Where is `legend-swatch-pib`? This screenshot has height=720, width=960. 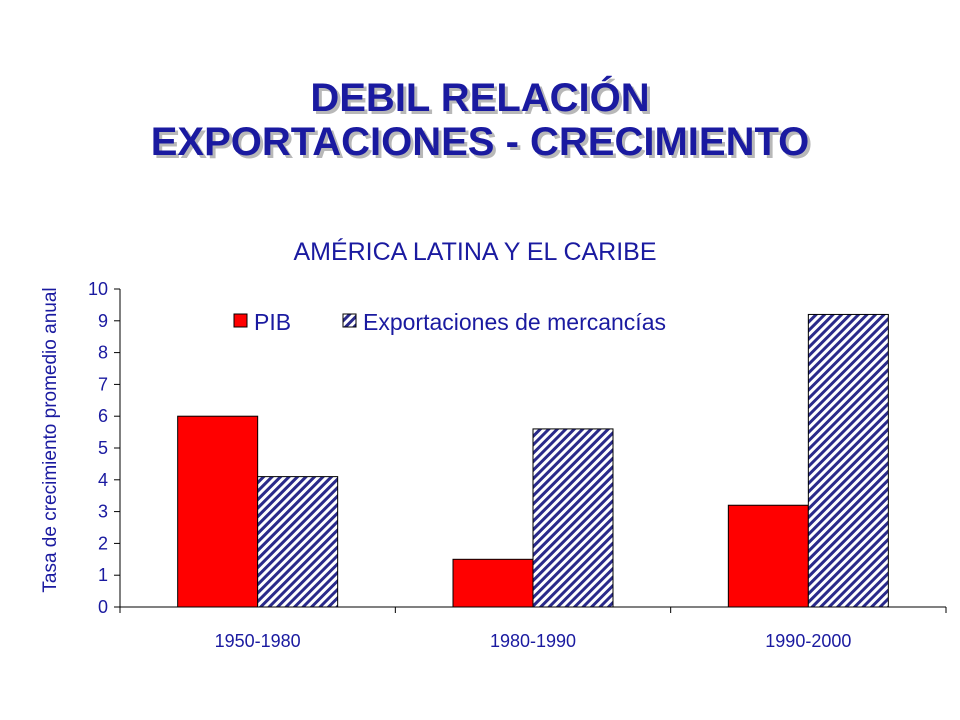
legend-swatch-pib is located at coordinates (240, 320).